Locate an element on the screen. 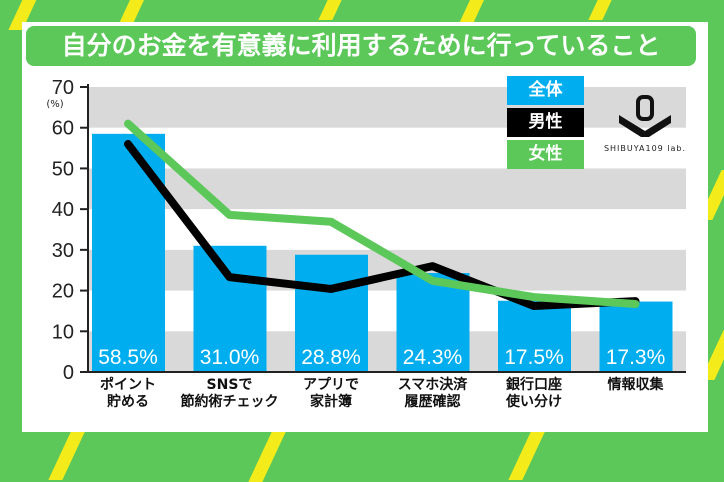  legend-male: 男性 is located at coordinates (545, 122).